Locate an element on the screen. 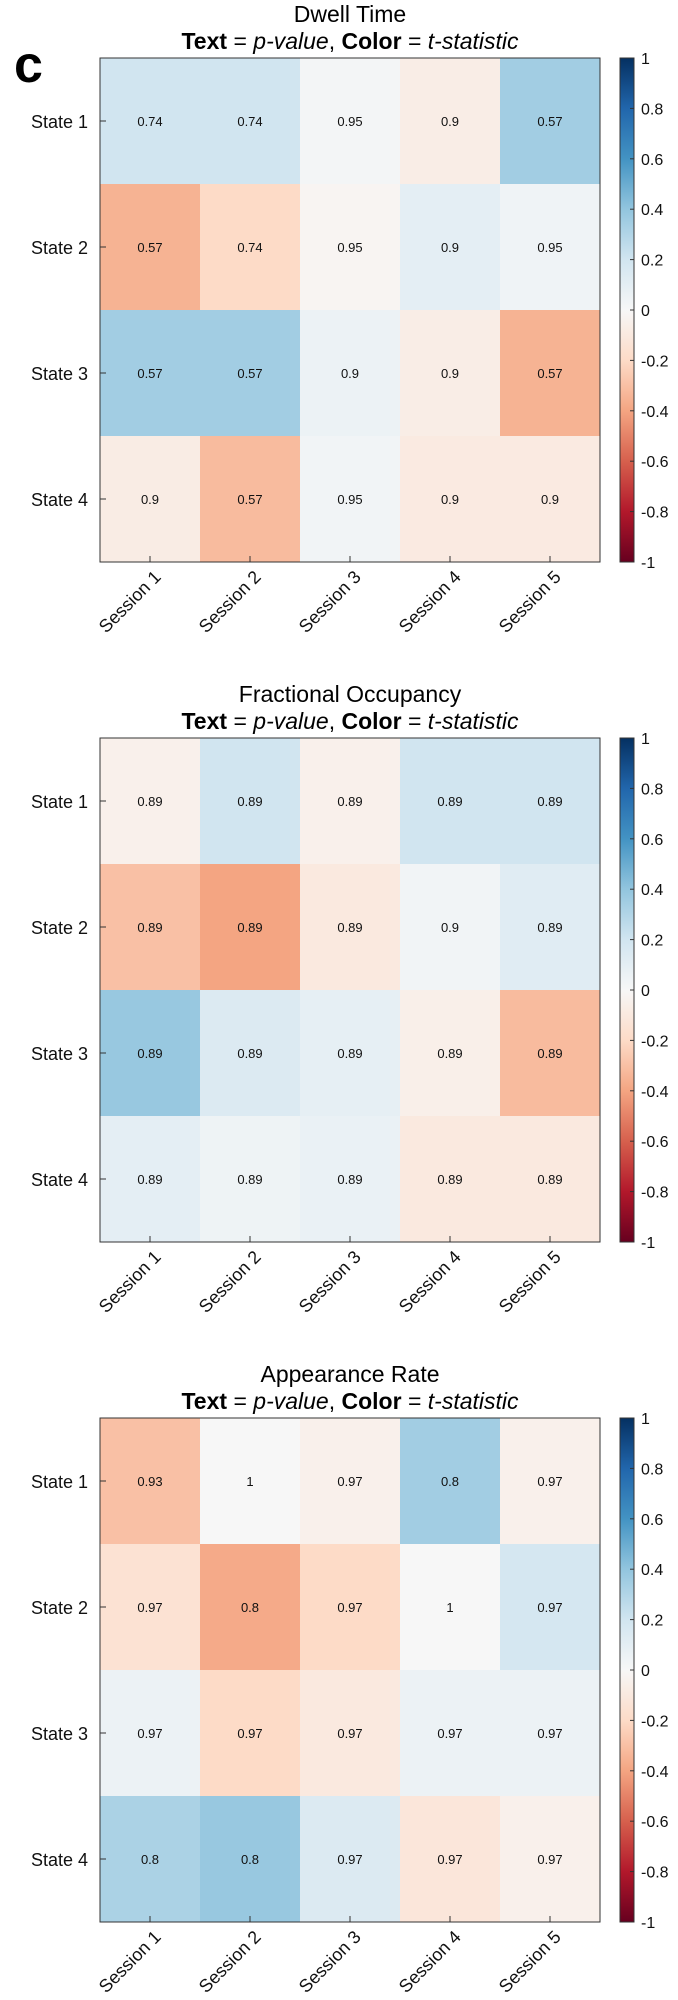 This screenshot has width=678, height=2000. row-label: State 1 is located at coordinates (59, 1482).